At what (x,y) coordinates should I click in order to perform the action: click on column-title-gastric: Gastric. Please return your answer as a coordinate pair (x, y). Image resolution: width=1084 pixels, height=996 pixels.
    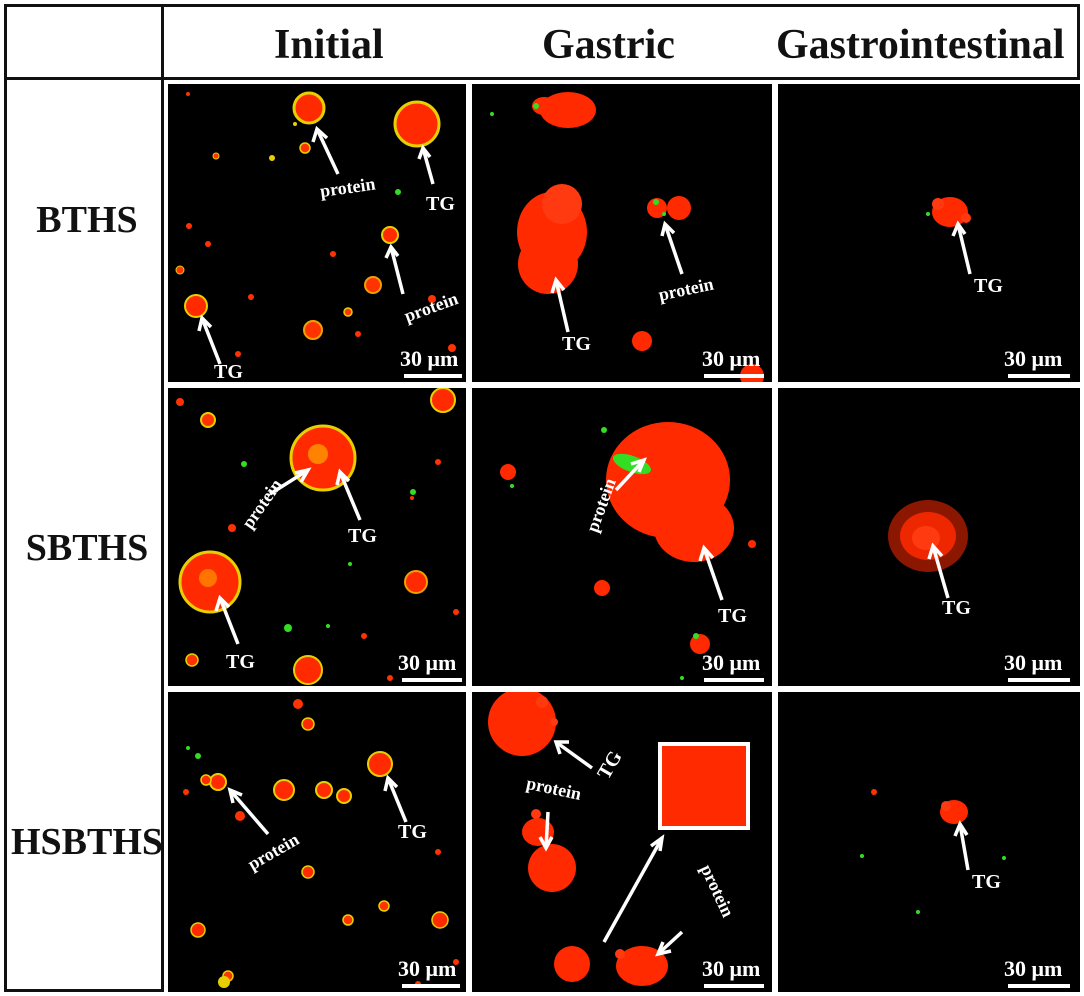
    Looking at the image, I should click on (608, 45).